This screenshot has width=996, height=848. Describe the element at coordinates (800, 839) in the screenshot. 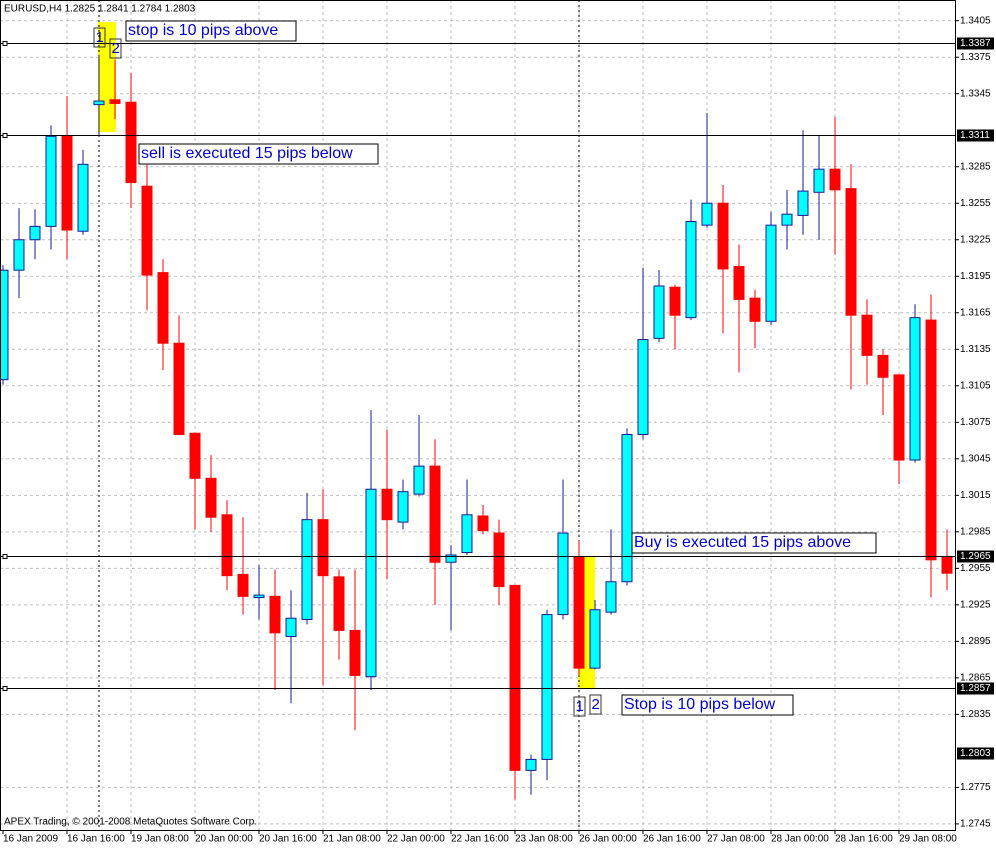

I see `x-tick-label: 28 Jan 00:00` at that location.